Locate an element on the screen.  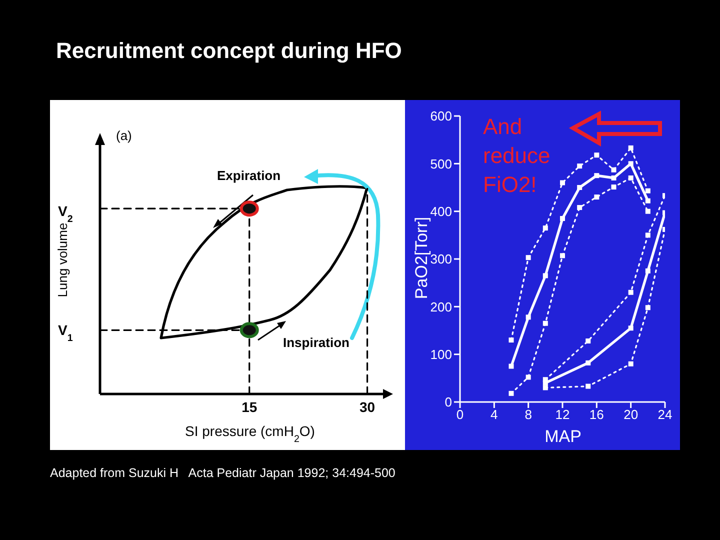
text: Adapted from Suzuki H Acta Pediatr Japan 1992; 34:494-500 is located at coordinates (223, 473).